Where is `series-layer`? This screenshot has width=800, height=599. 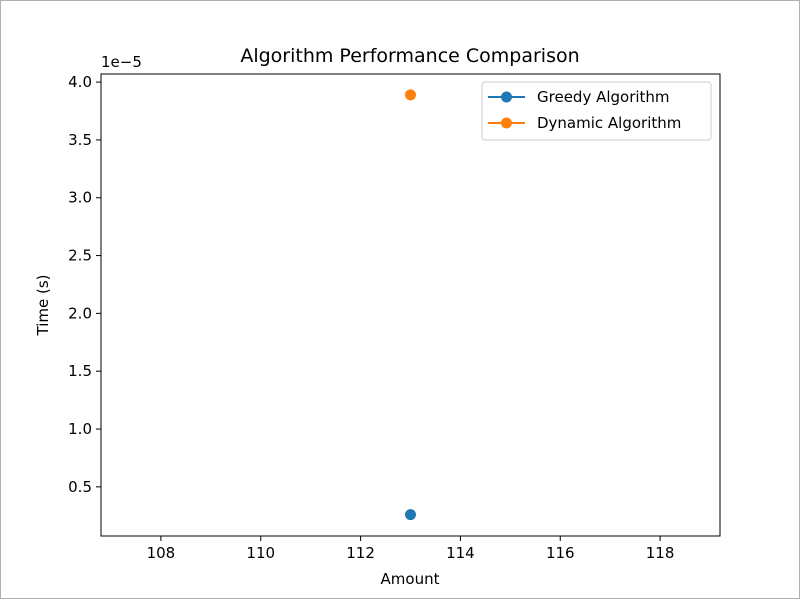 series-layer is located at coordinates (410, 305).